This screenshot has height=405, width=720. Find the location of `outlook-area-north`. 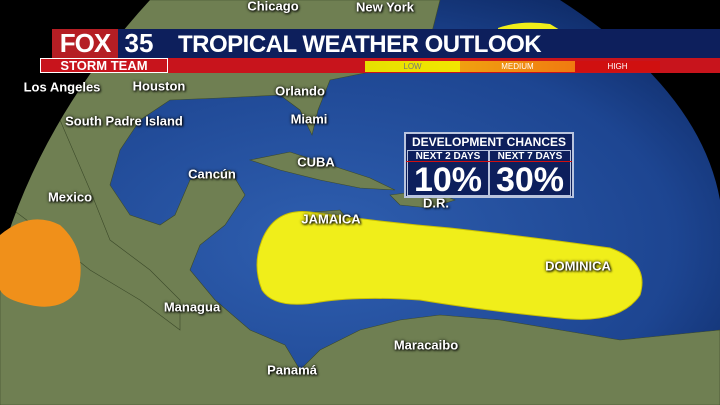

outlook-area-north is located at coordinates (529, 26).